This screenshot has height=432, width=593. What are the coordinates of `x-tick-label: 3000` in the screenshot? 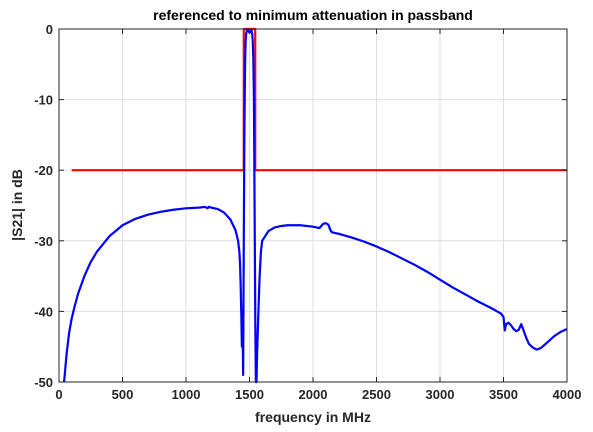 It's located at (440, 394).